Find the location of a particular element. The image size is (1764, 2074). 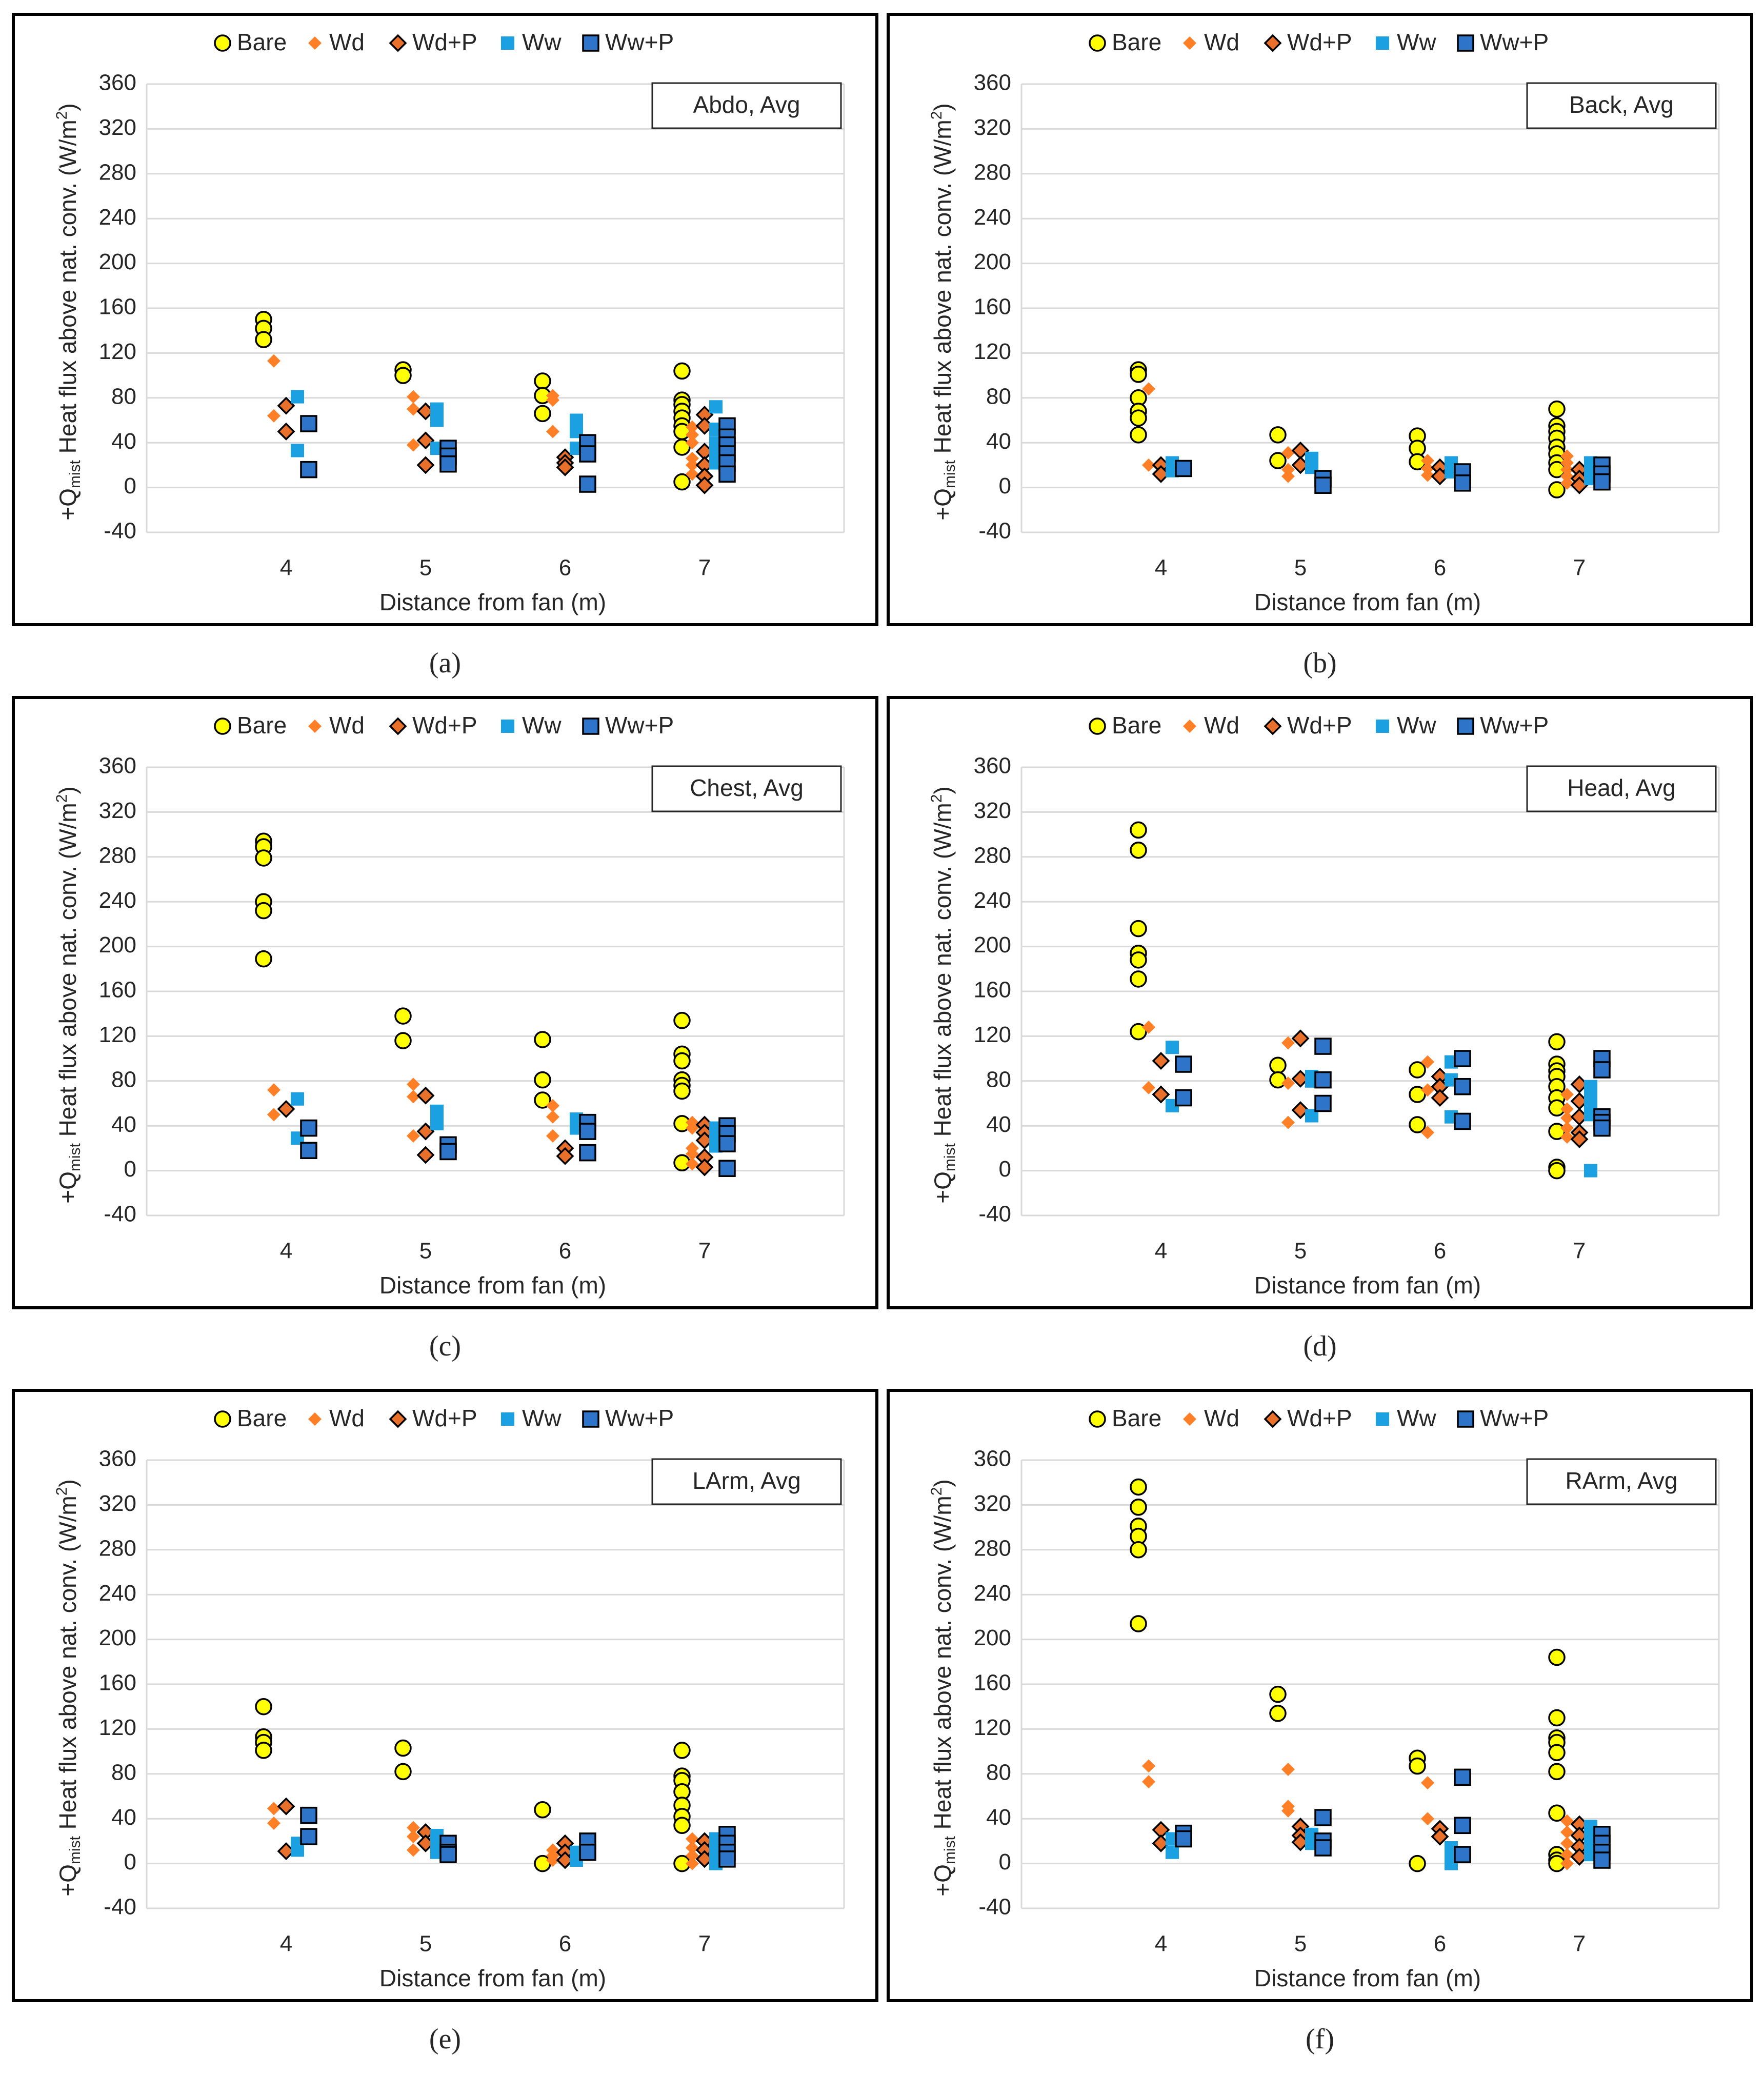

legend-marker-wwp is located at coordinates (591, 43).